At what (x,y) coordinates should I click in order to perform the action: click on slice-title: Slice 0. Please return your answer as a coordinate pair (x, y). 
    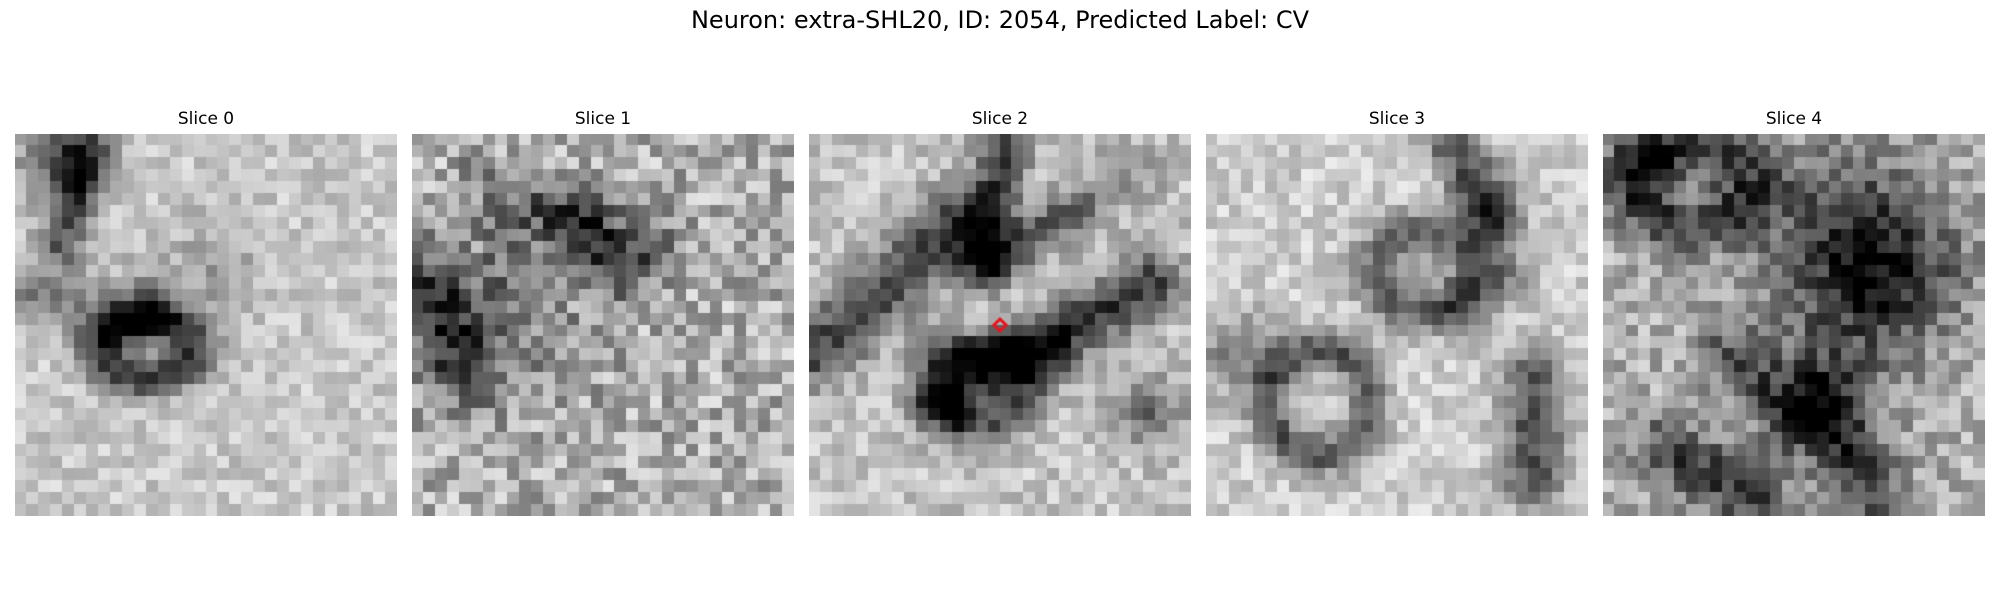
    Looking at the image, I should click on (206, 119).